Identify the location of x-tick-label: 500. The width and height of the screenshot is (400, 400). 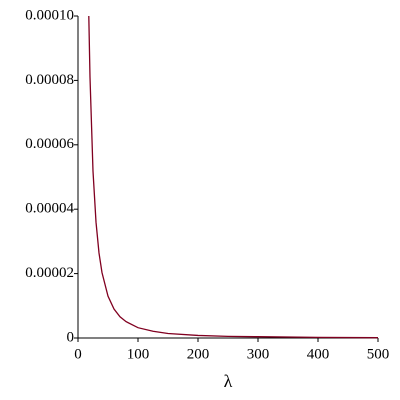
(378, 354).